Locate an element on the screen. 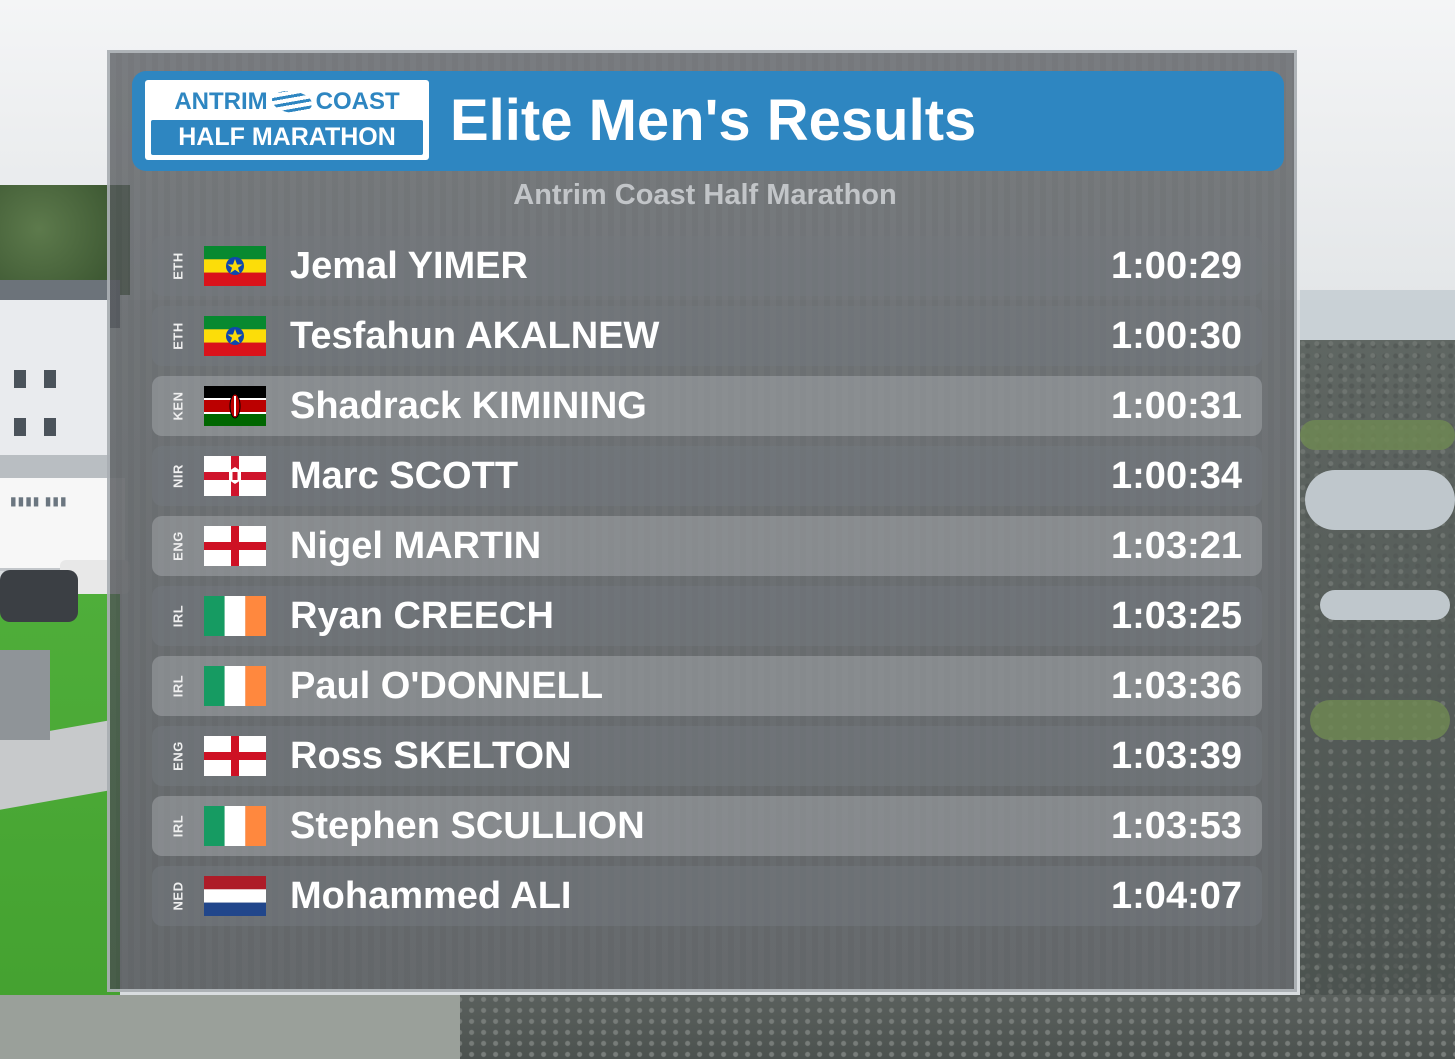 Image resolution: width=1455 pixels, height=1059 pixels. country-code: KEN is located at coordinates (178, 406).